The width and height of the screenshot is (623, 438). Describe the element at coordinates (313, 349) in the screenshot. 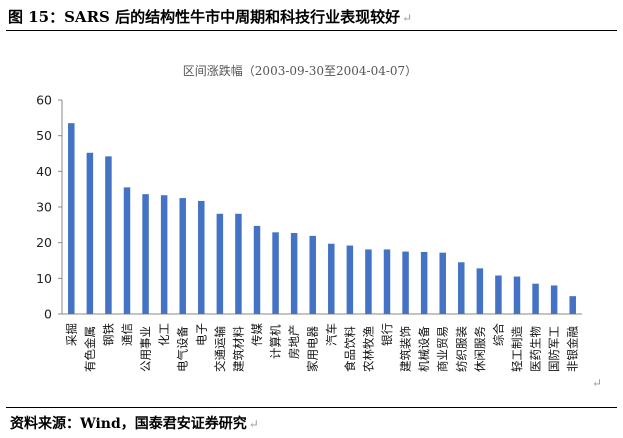

I see `x-tick-label: 家用电器` at that location.